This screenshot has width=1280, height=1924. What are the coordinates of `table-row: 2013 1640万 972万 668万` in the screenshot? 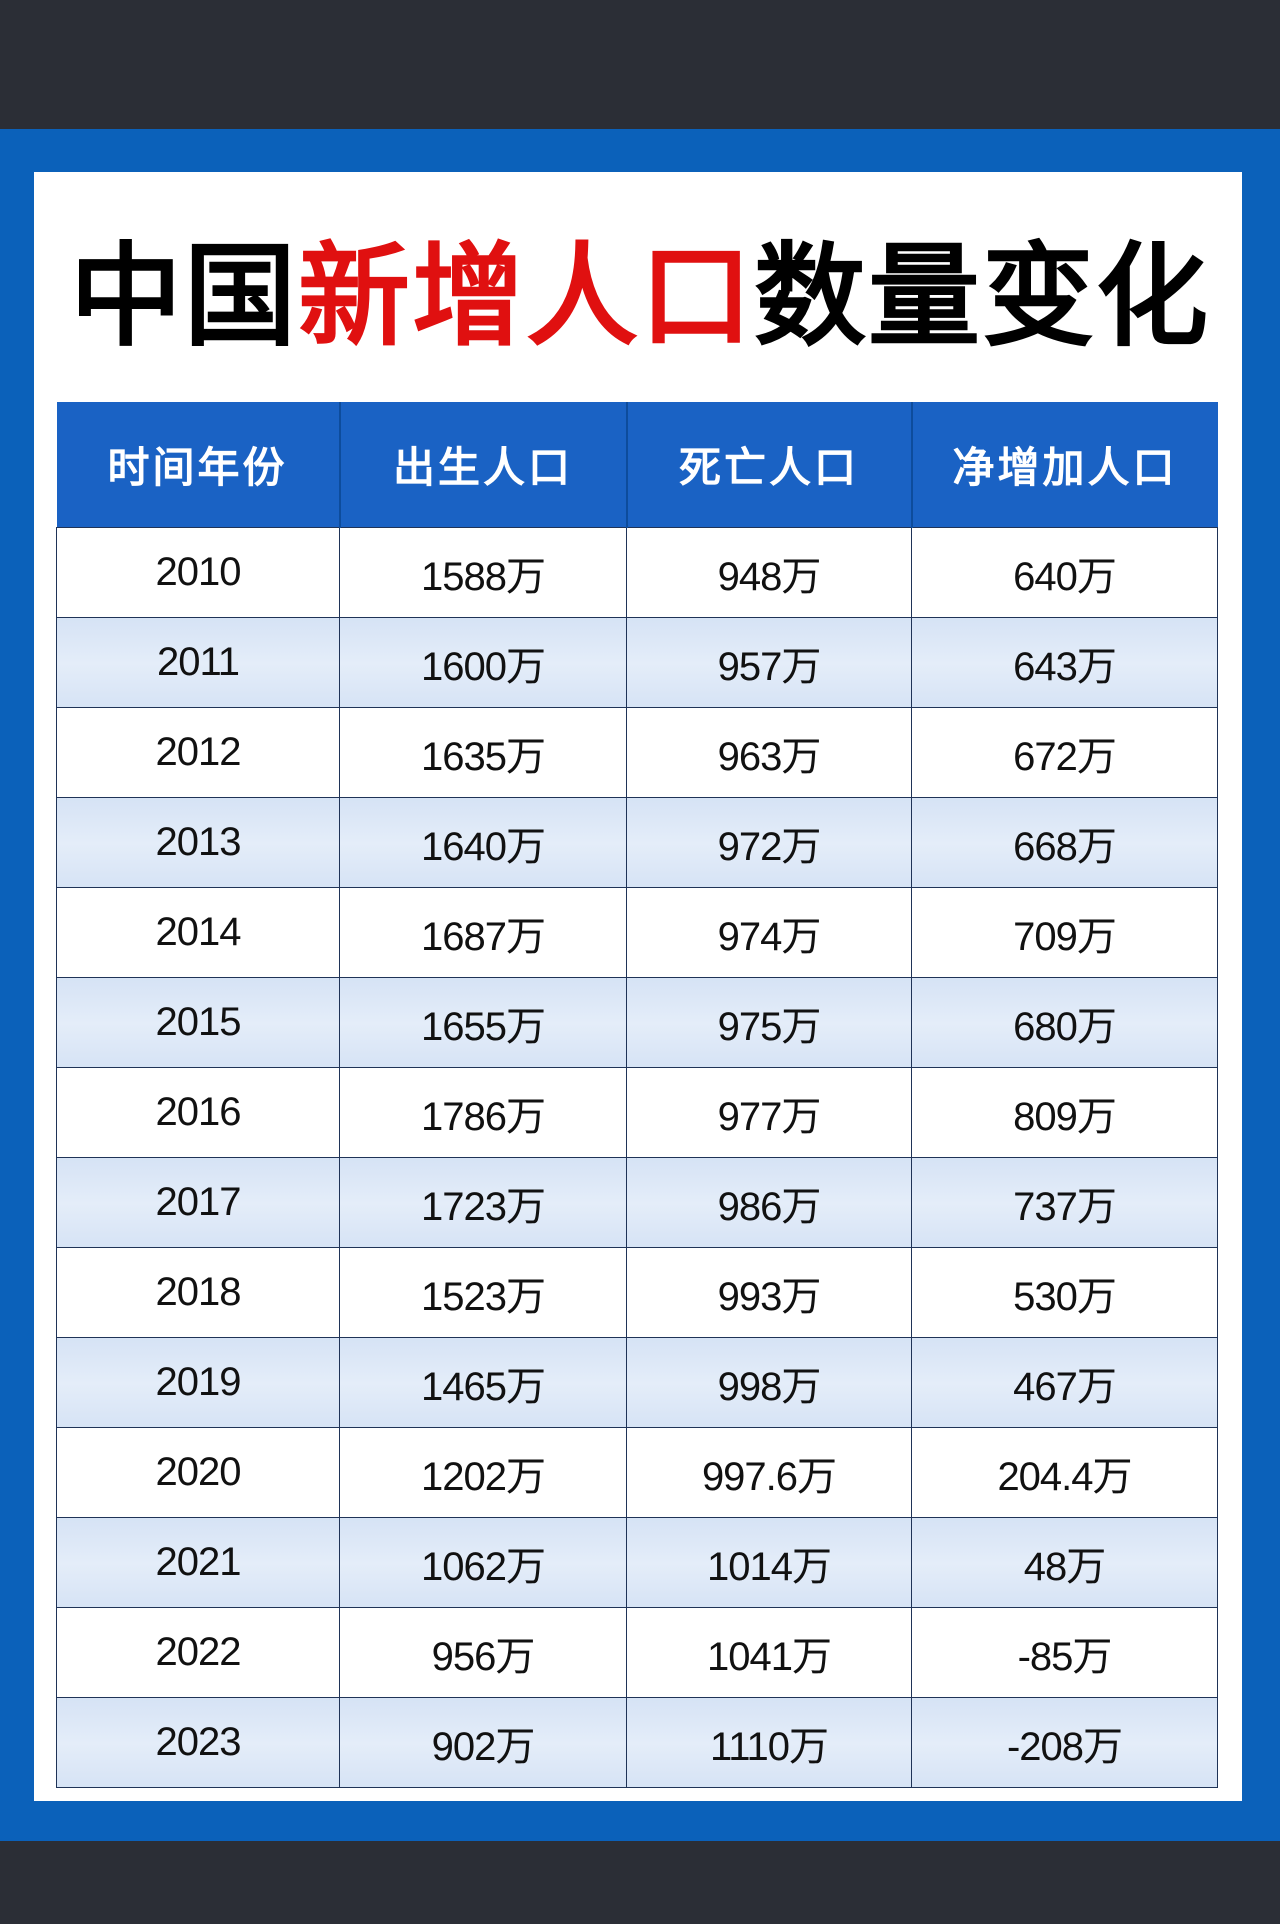 It's located at (637, 842).